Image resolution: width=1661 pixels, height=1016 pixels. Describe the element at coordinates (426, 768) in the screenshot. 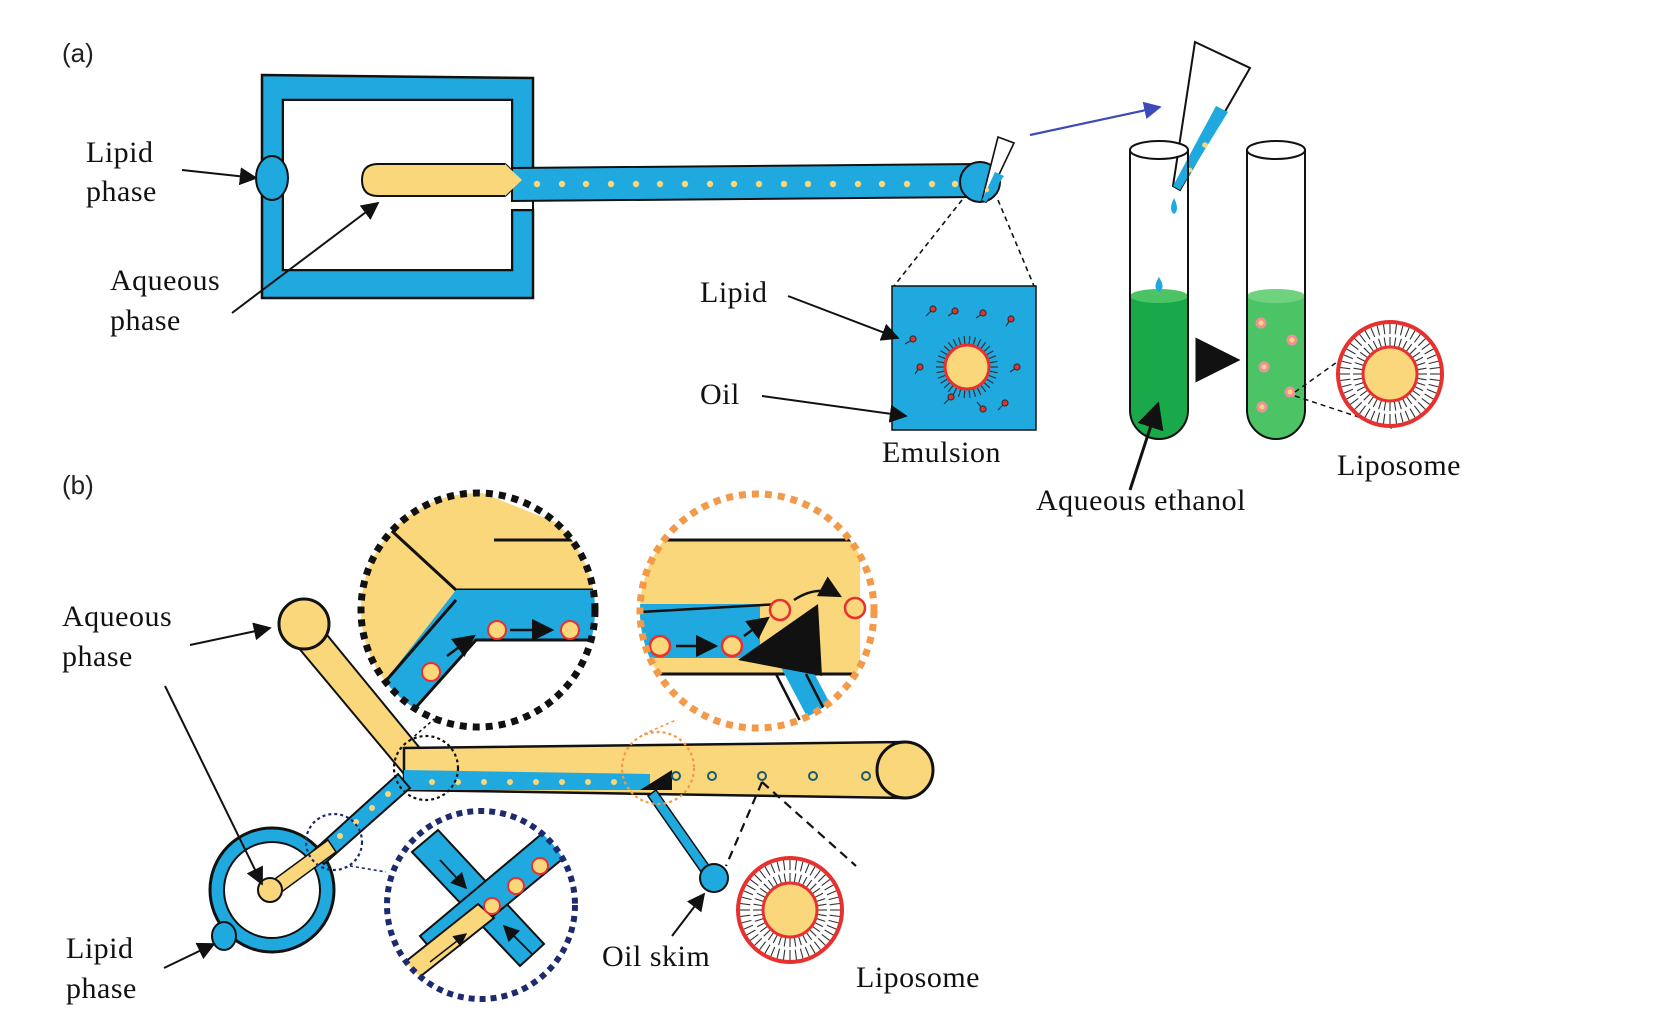

I see `junction-zoom-marker` at that location.